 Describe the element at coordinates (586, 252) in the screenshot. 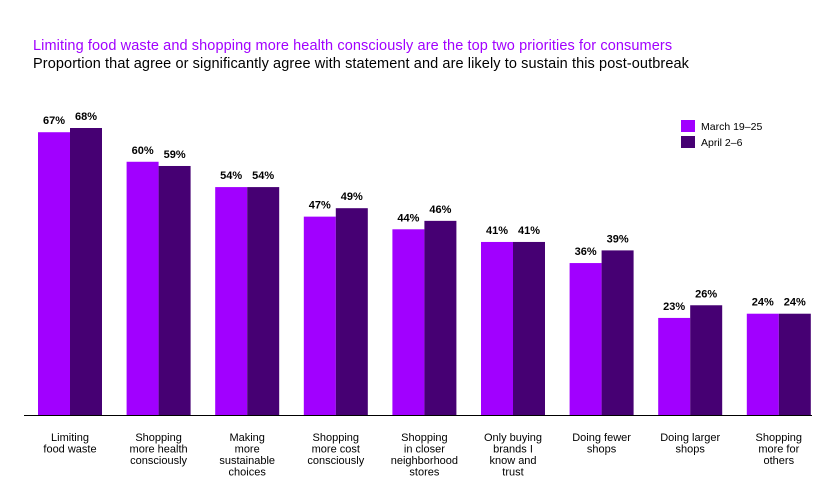

I see `data-label-series1-6: 36%` at that location.